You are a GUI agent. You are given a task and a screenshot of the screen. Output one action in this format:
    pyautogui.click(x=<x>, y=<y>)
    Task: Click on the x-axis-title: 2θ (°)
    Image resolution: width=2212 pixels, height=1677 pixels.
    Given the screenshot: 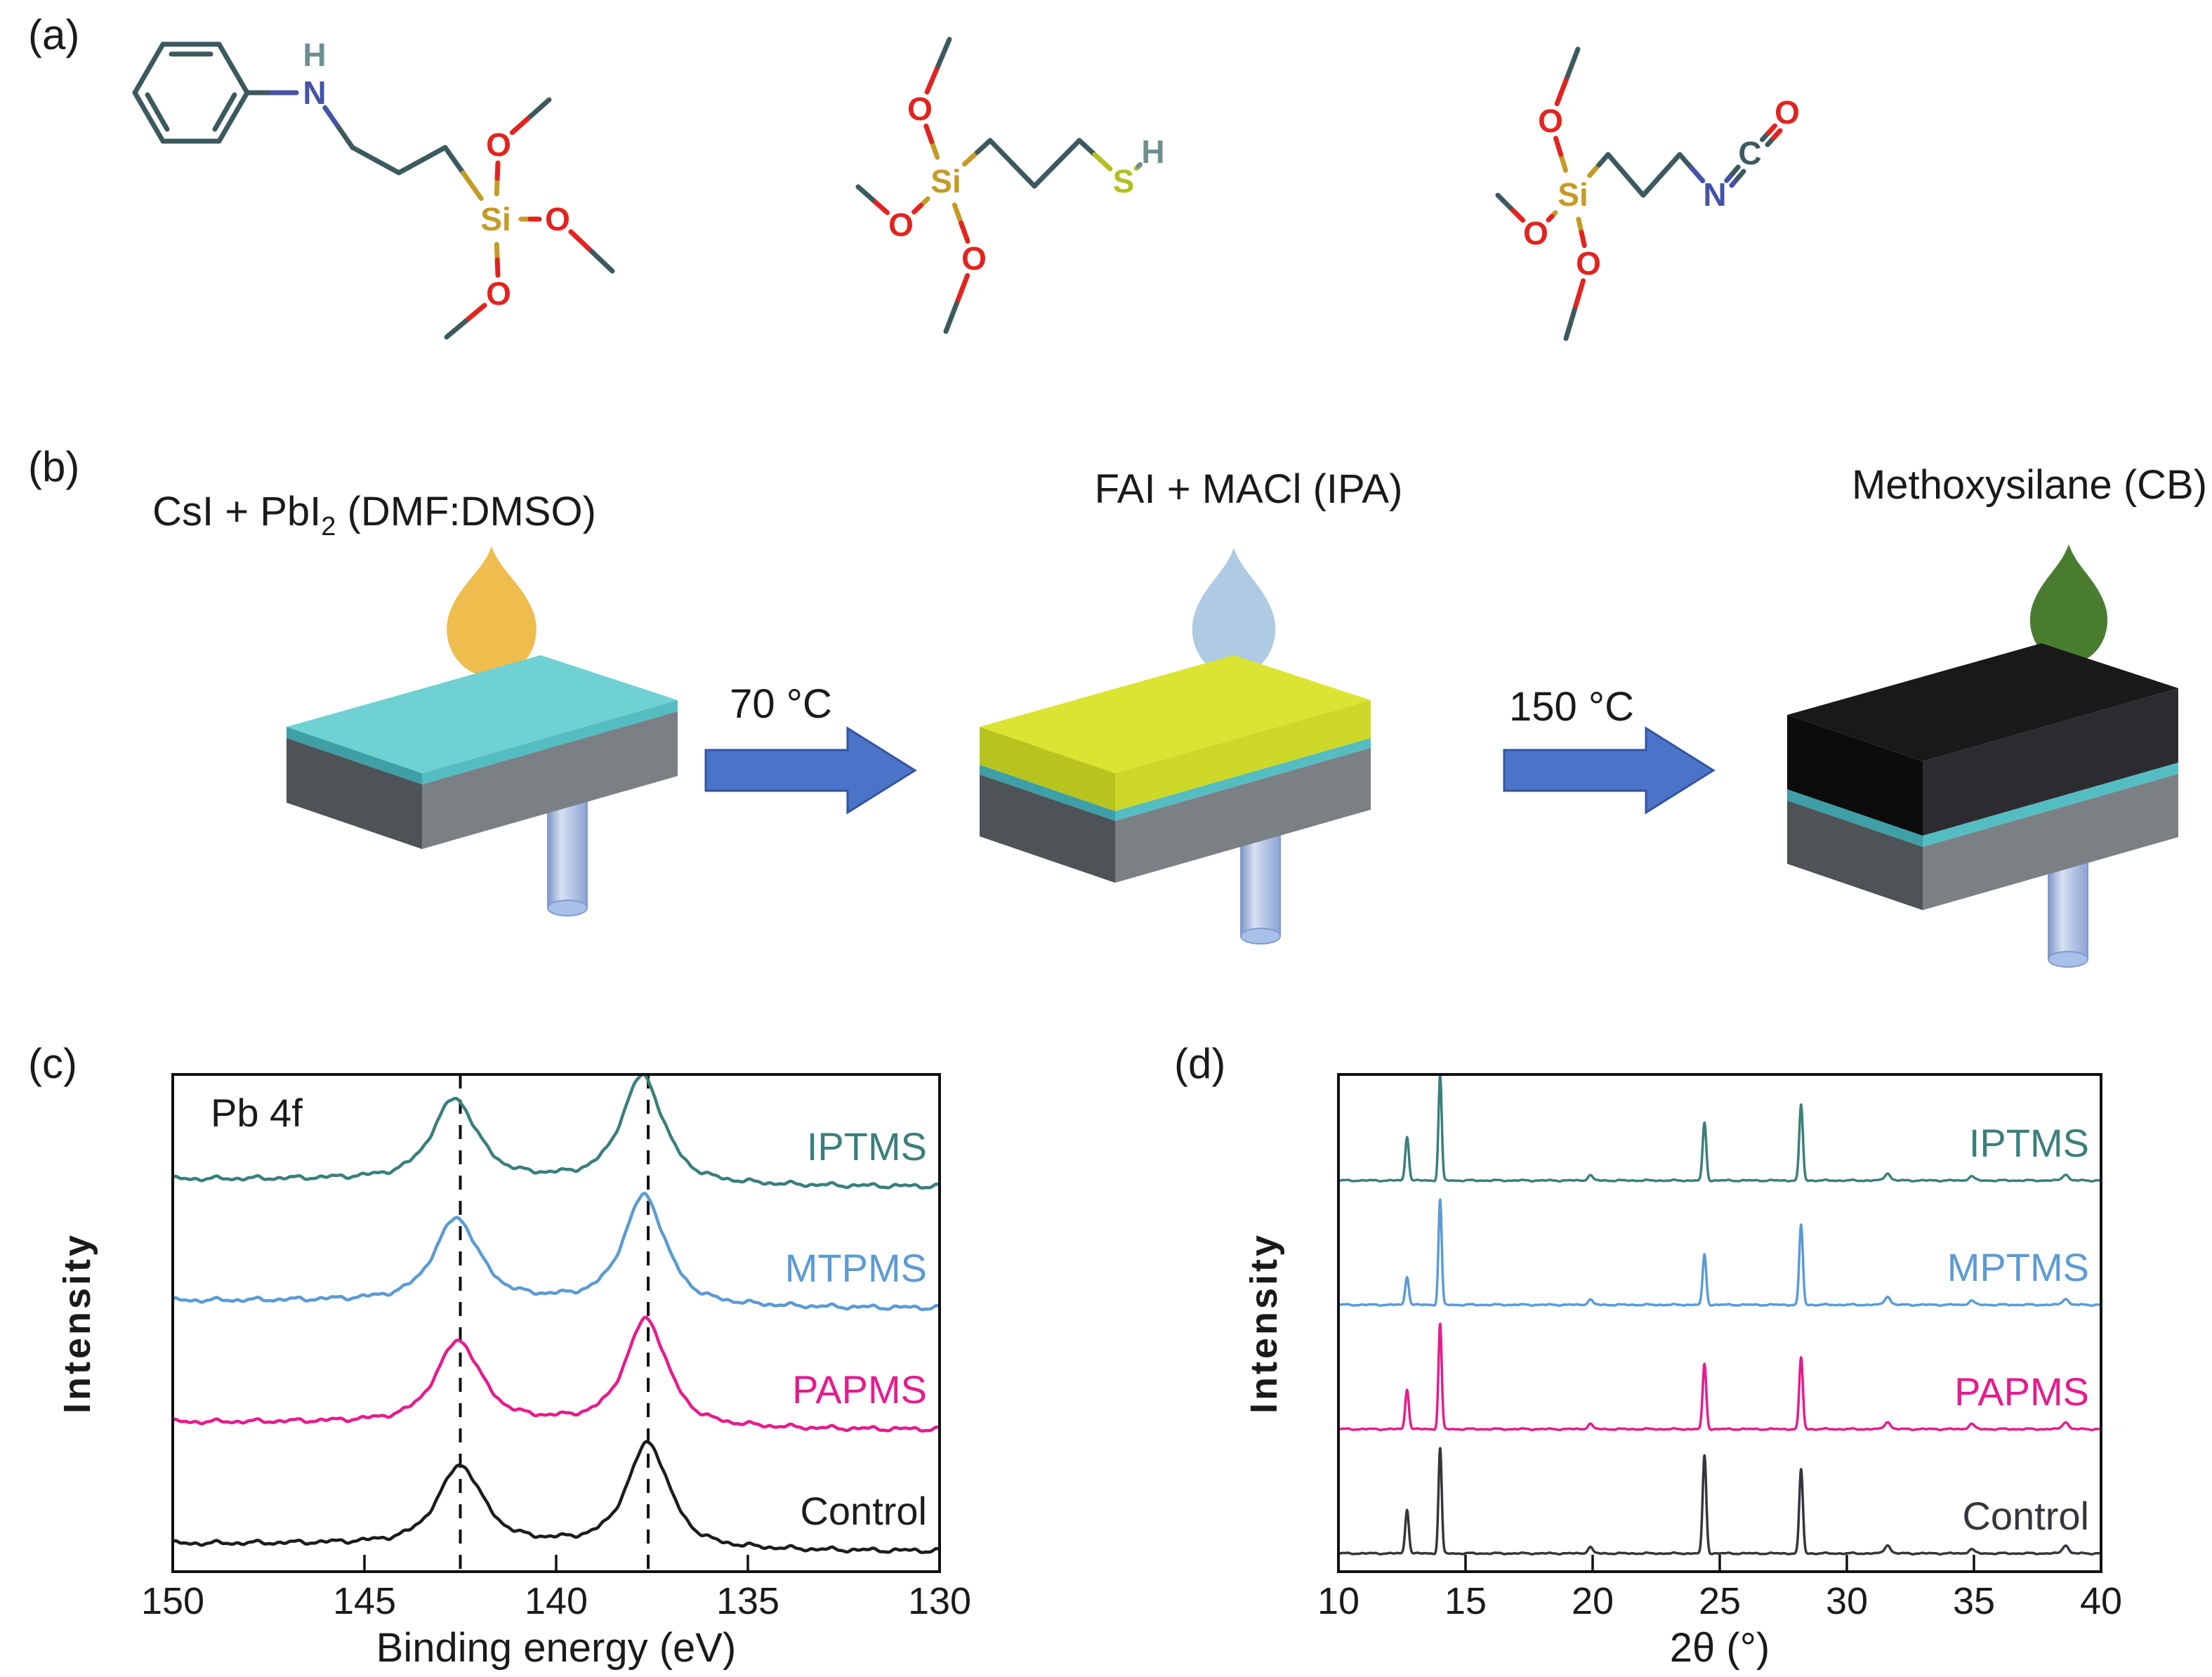 What is the action you would take?
    pyautogui.click(x=1720, y=1648)
    